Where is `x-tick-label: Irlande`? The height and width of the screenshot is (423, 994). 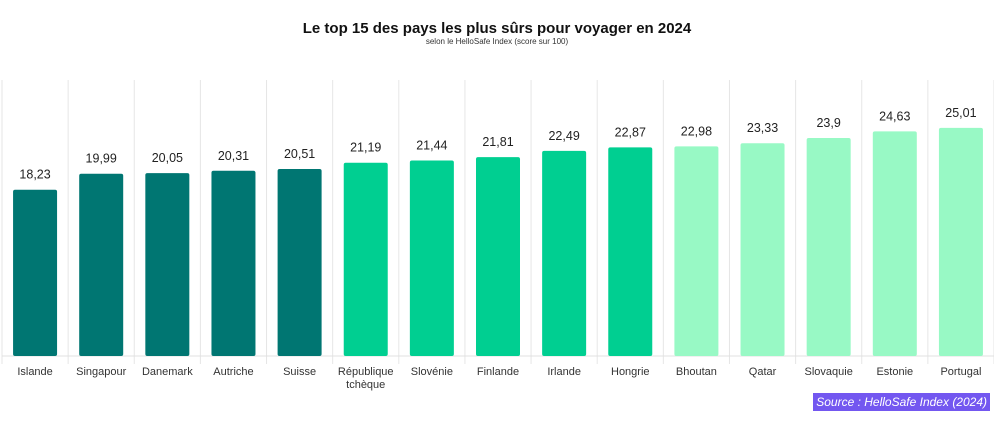
x-tick-label: Irlande is located at coordinates (564, 372).